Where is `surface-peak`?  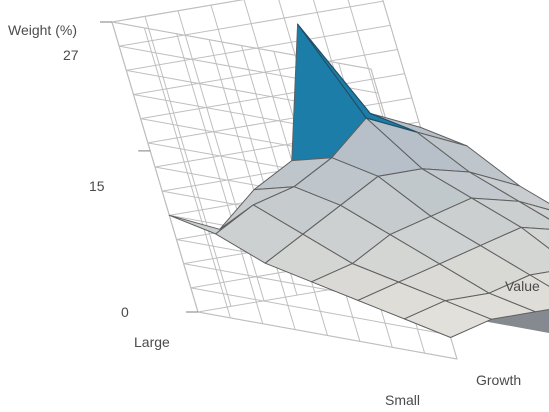
surface-peak is located at coordinates (357, 78).